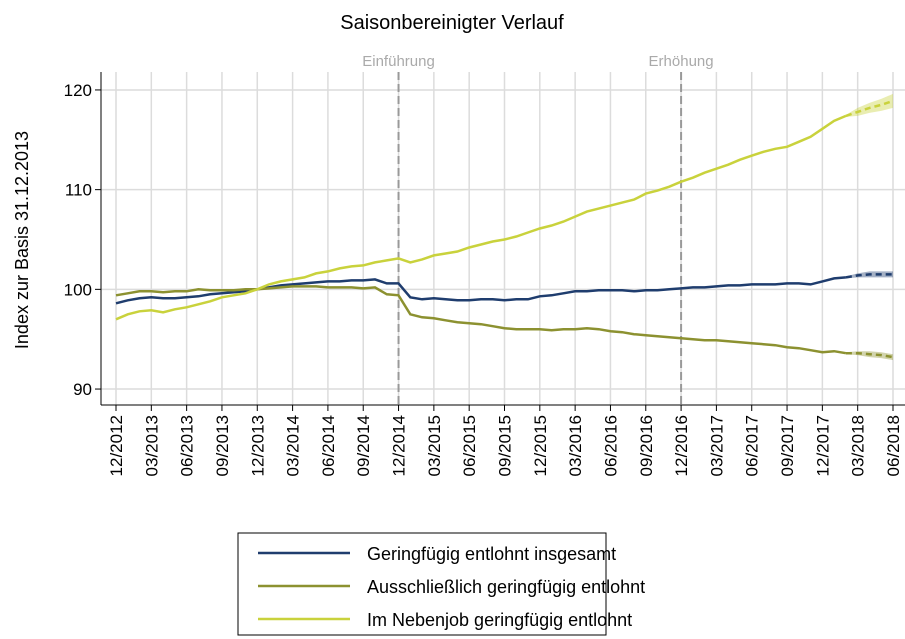  What do you see at coordinates (82, 389) in the screenshot?
I see `y-tick-label: 90` at bounding box center [82, 389].